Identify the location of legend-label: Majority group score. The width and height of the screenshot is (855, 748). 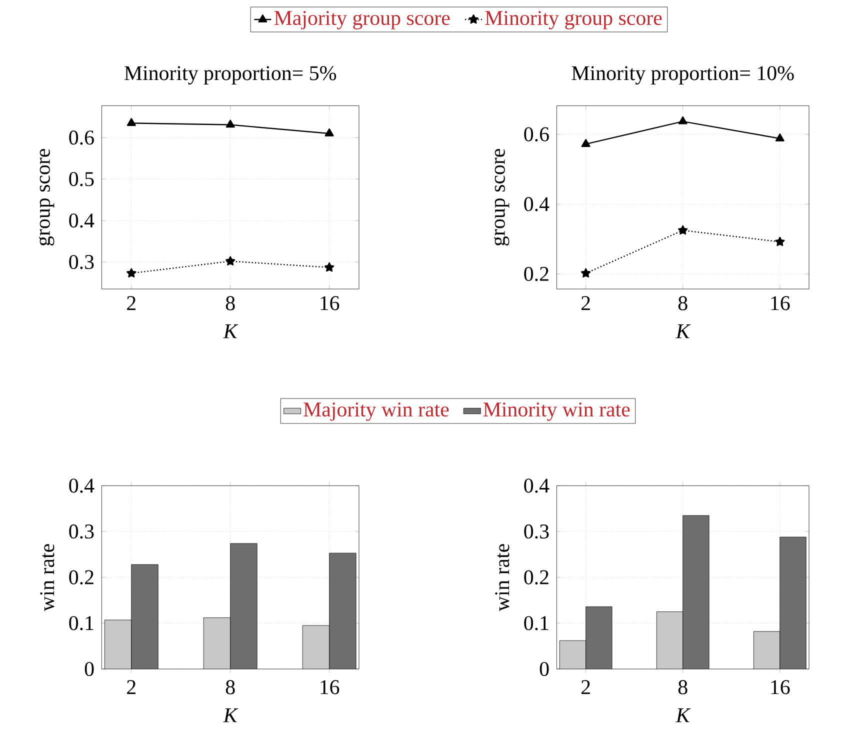
(362, 20).